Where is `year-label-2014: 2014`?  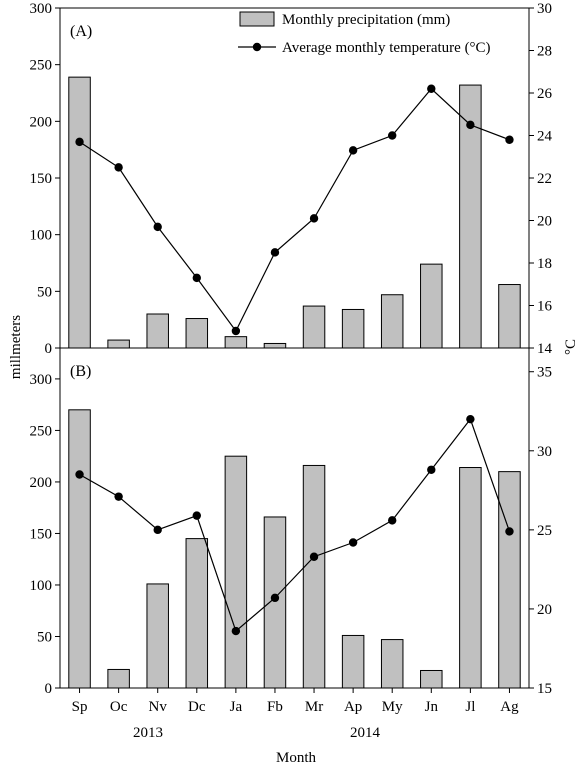
year-label-2014: 2014 is located at coordinates (365, 733).